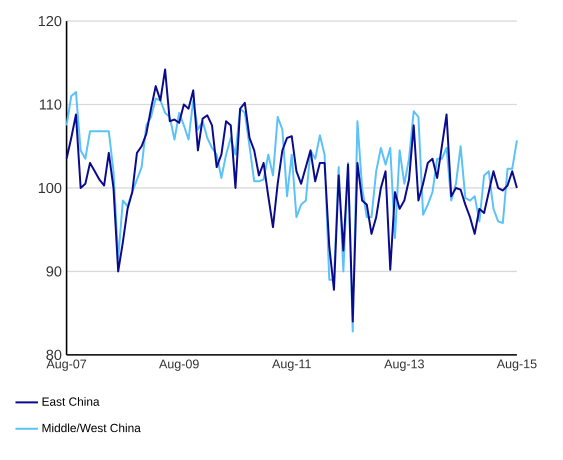 The height and width of the screenshot is (460, 563). Describe the element at coordinates (50, 21) in the screenshot. I see `y-tick-label: 120` at that location.